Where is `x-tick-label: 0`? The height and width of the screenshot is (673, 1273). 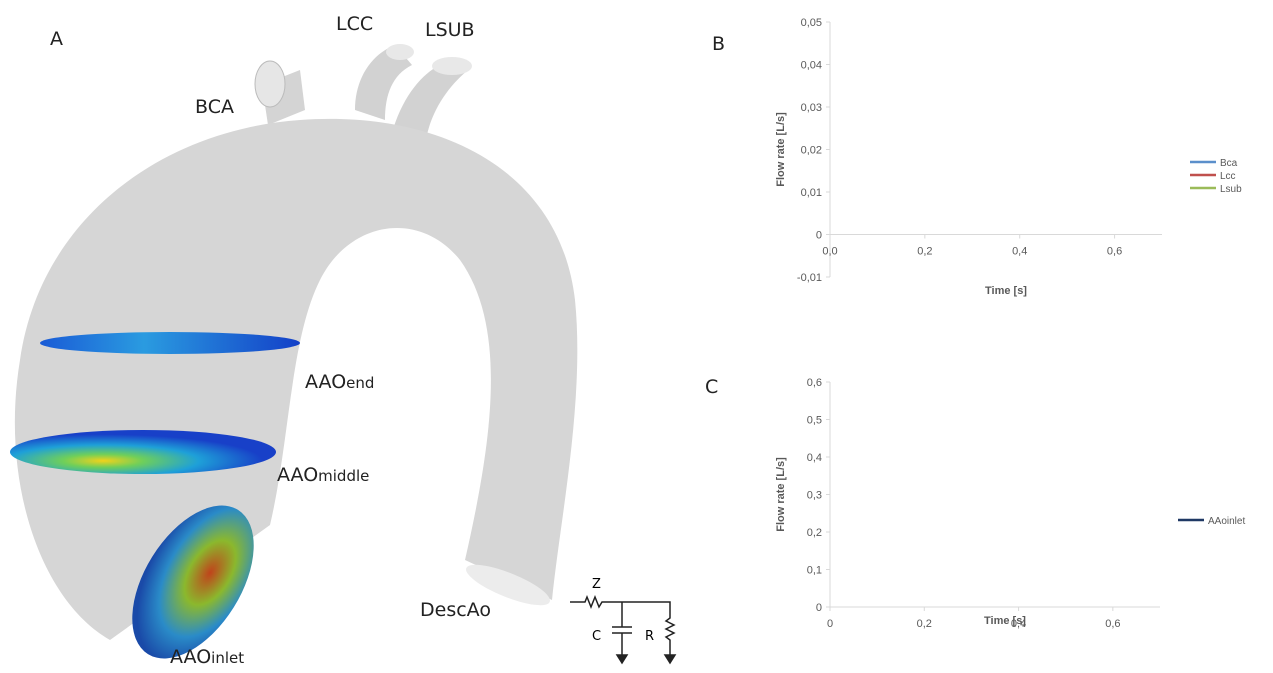 x-tick-label: 0 is located at coordinates (830, 624).